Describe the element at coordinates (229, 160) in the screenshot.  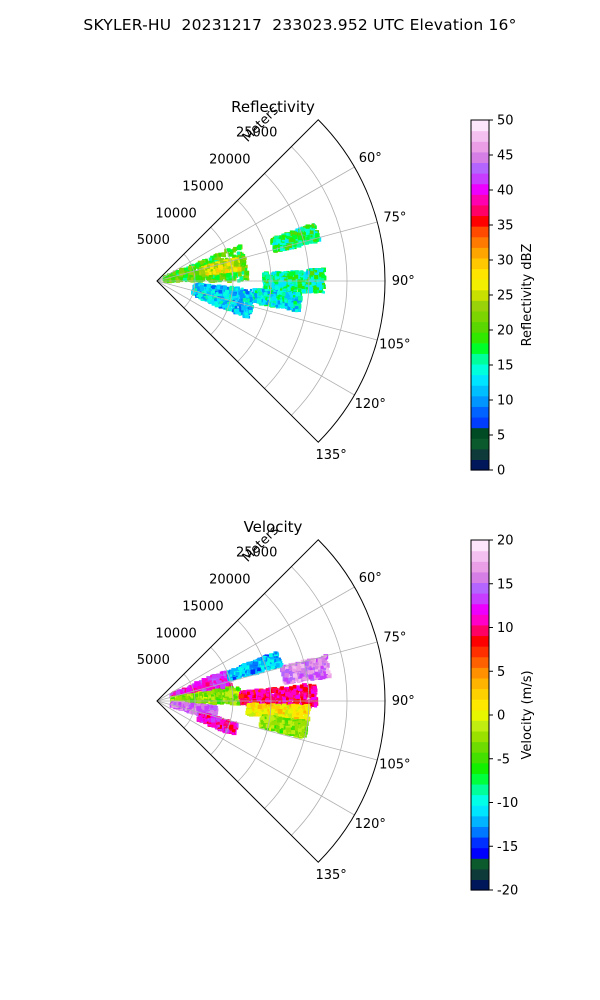
I see `r-tick-label: 20000` at that location.